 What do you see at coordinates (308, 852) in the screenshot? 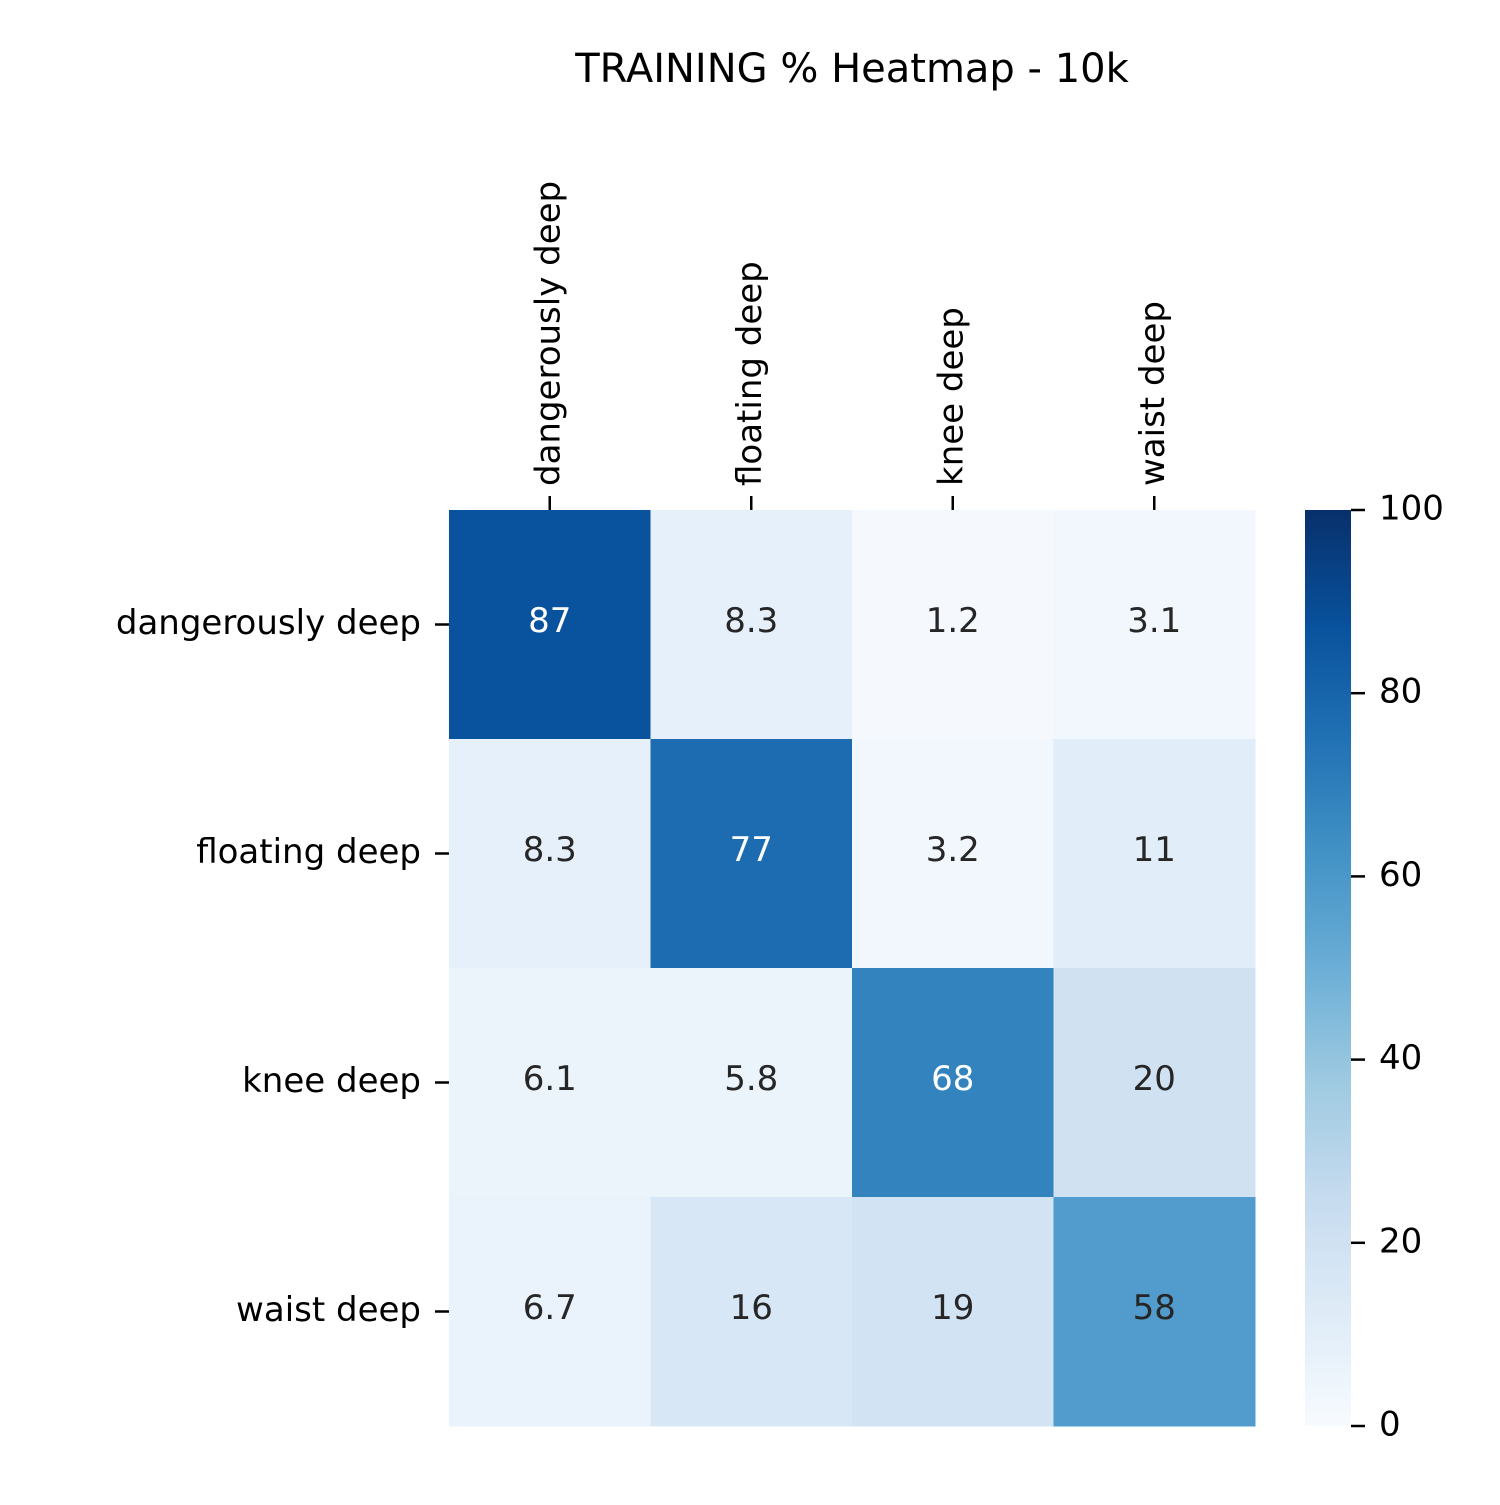
I see `y-tick-label: floating deep` at bounding box center [308, 852].